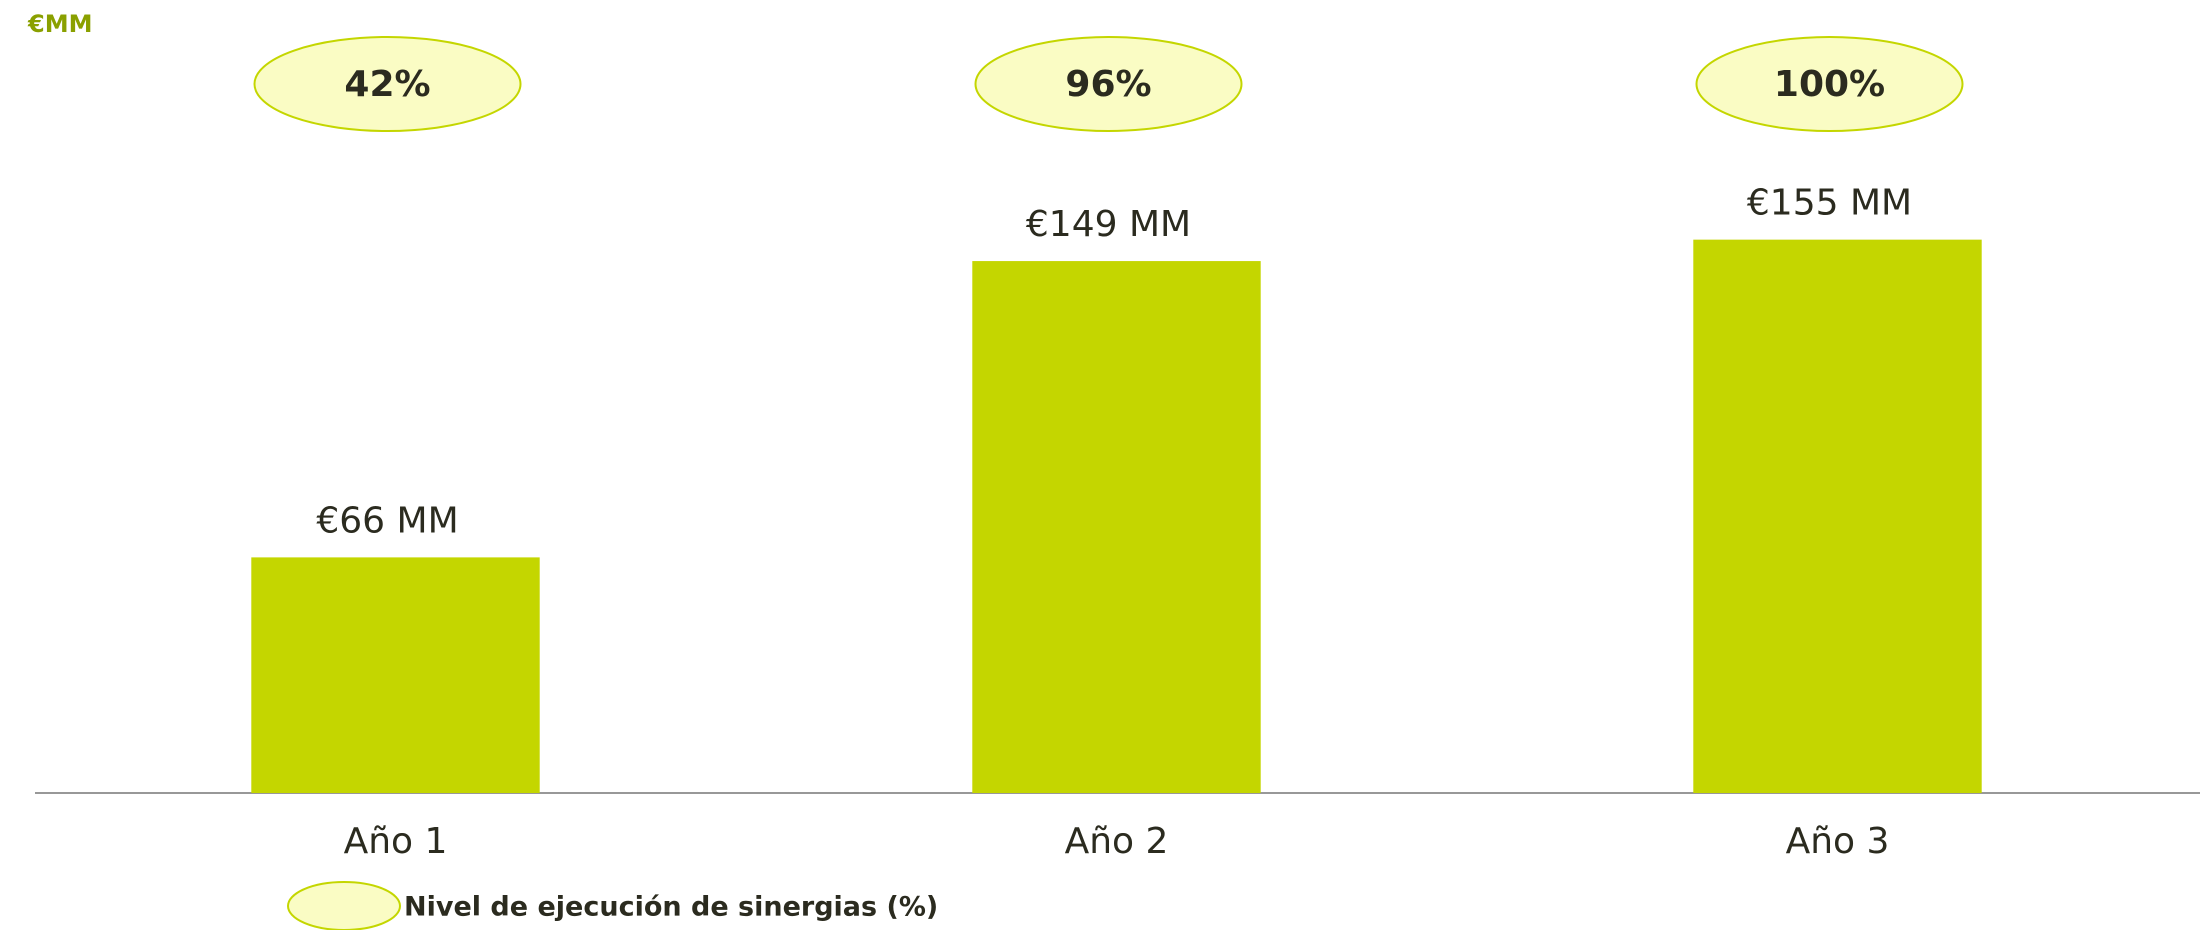 This screenshot has width=2200, height=930. What do you see at coordinates (396, 841) in the screenshot?
I see `x-tick-label: Año 1` at bounding box center [396, 841].